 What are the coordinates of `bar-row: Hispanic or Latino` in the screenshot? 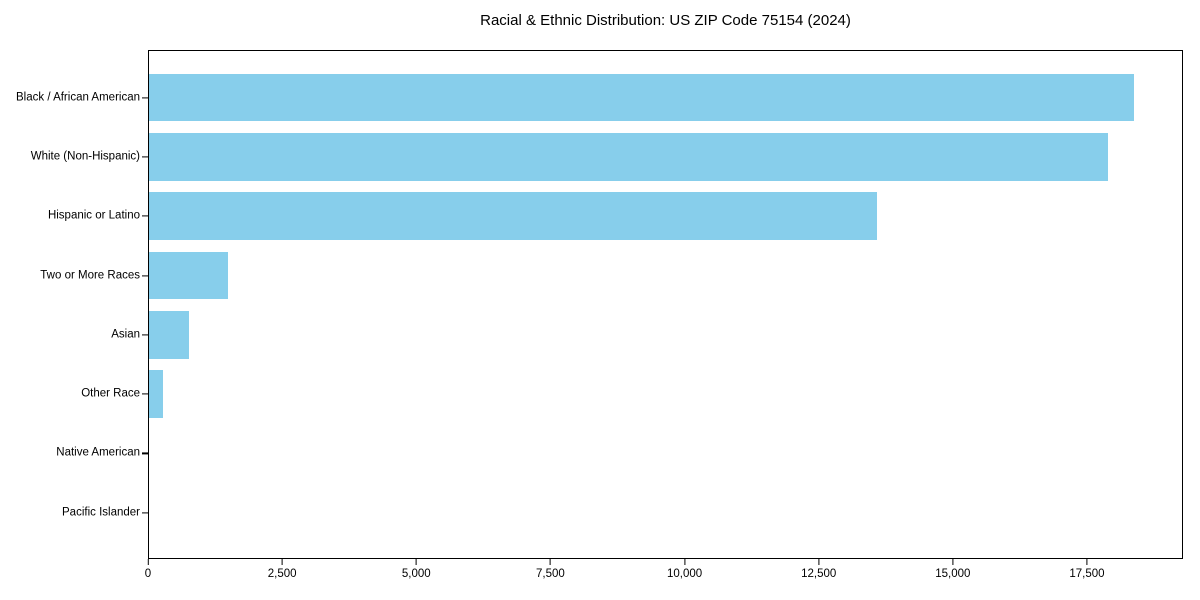 It's located at (615, 216).